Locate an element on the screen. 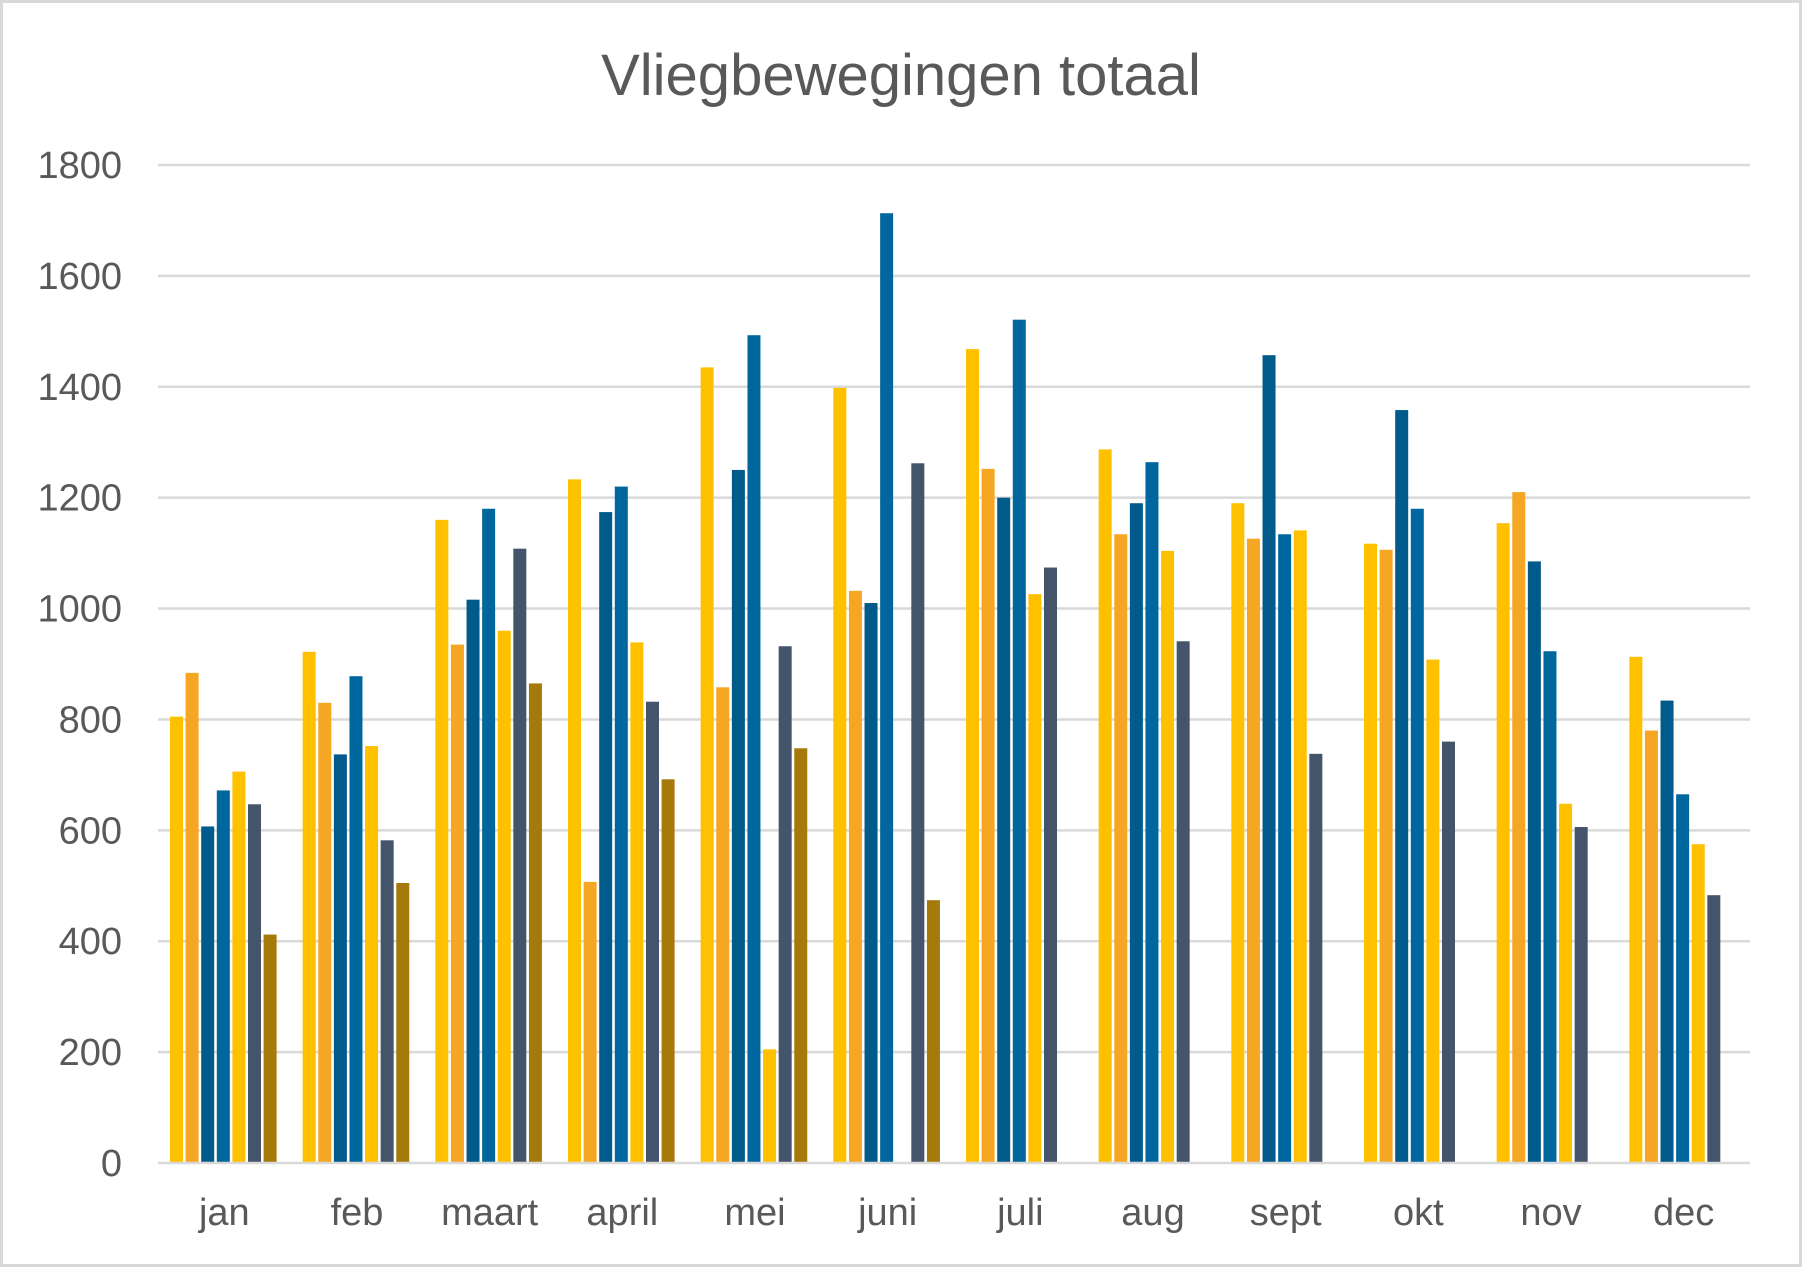 The image size is (1802, 1267). x-tick-label: april is located at coordinates (622, 1213).